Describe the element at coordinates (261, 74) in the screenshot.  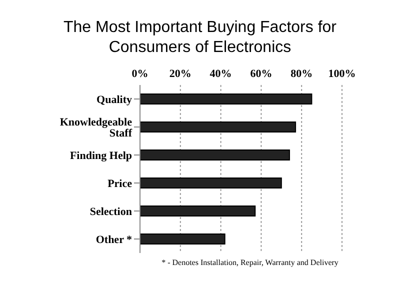
I see `x-tick-label: 60%` at that location.